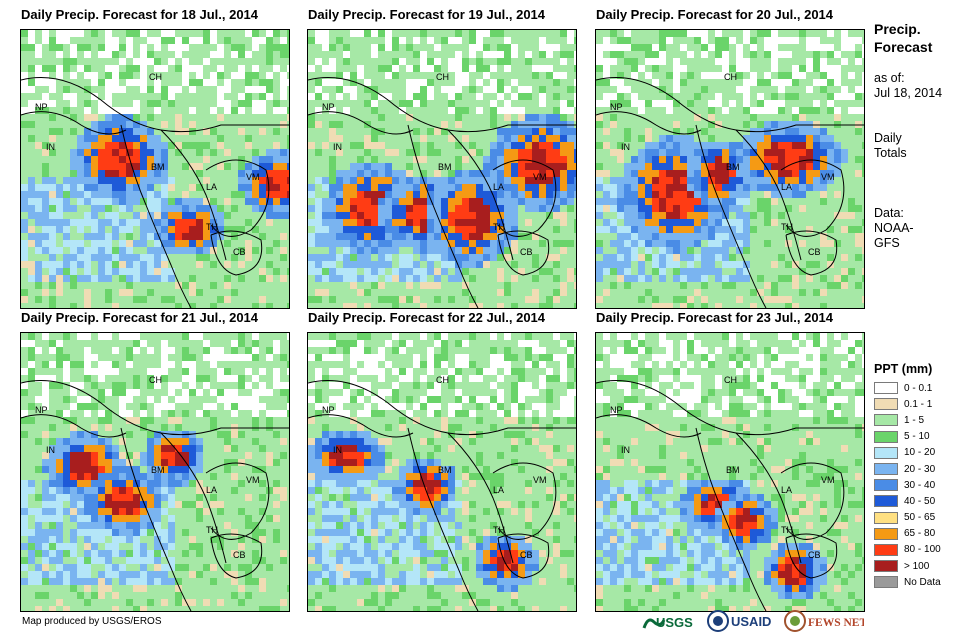  I want to click on legend-item: 50 - 65, so click(919, 518).